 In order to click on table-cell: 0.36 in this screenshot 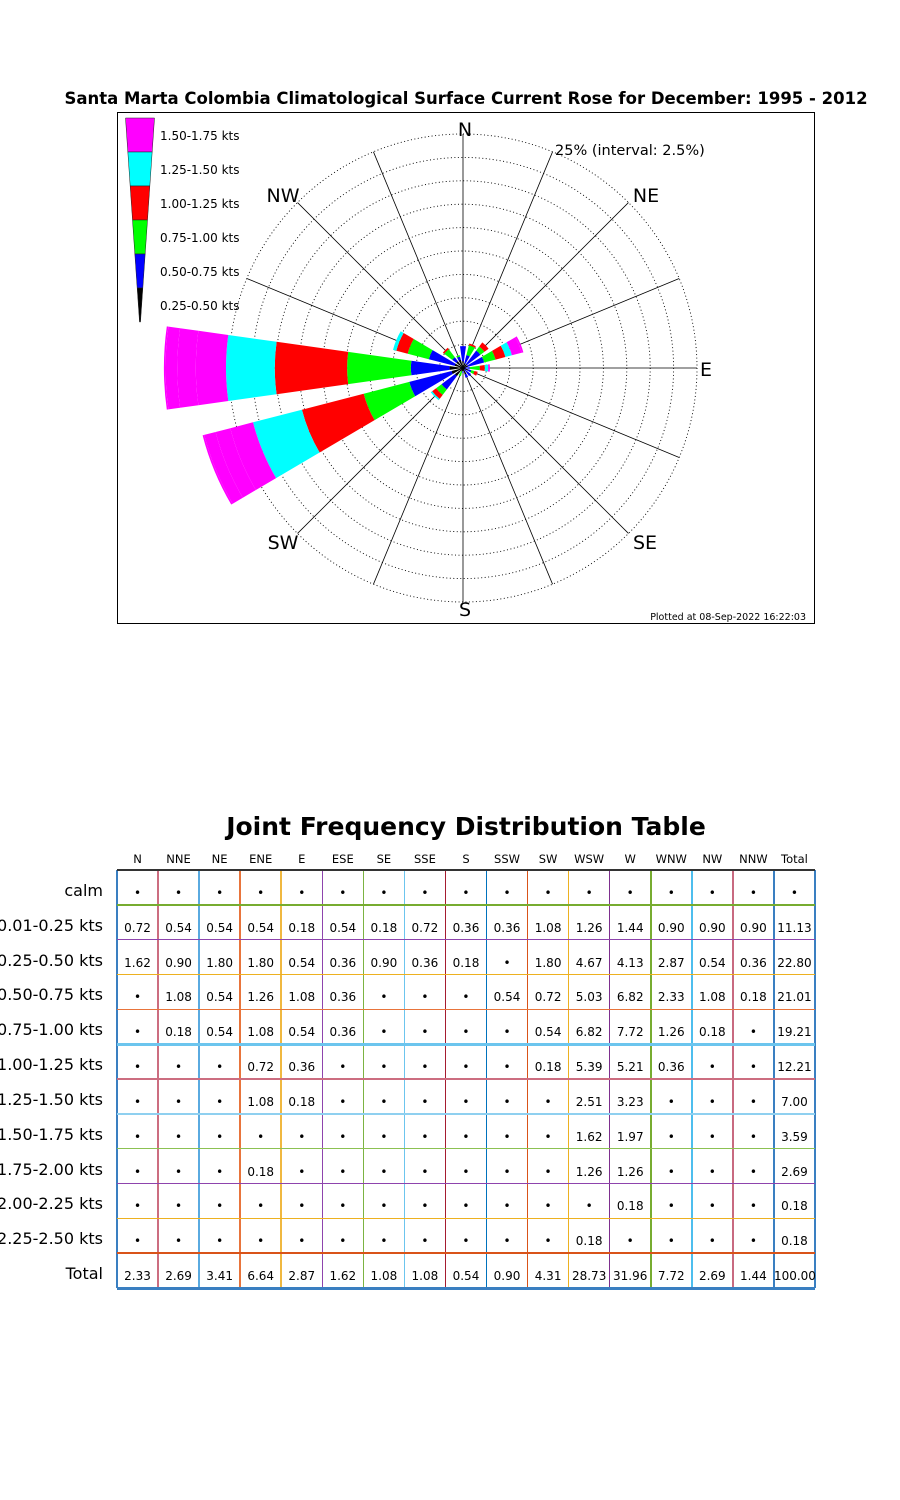, I will do `click(507, 927)`.